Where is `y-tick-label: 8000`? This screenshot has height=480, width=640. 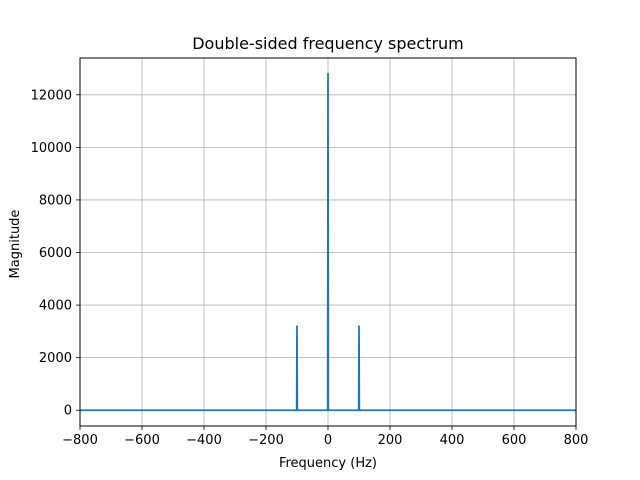 y-tick-label: 8000 is located at coordinates (55, 200).